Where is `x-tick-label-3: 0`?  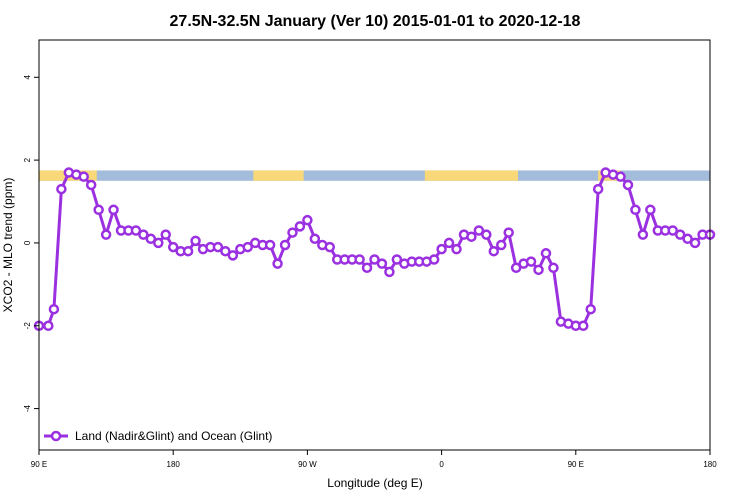
x-tick-label-3: 0 is located at coordinates (441, 464).